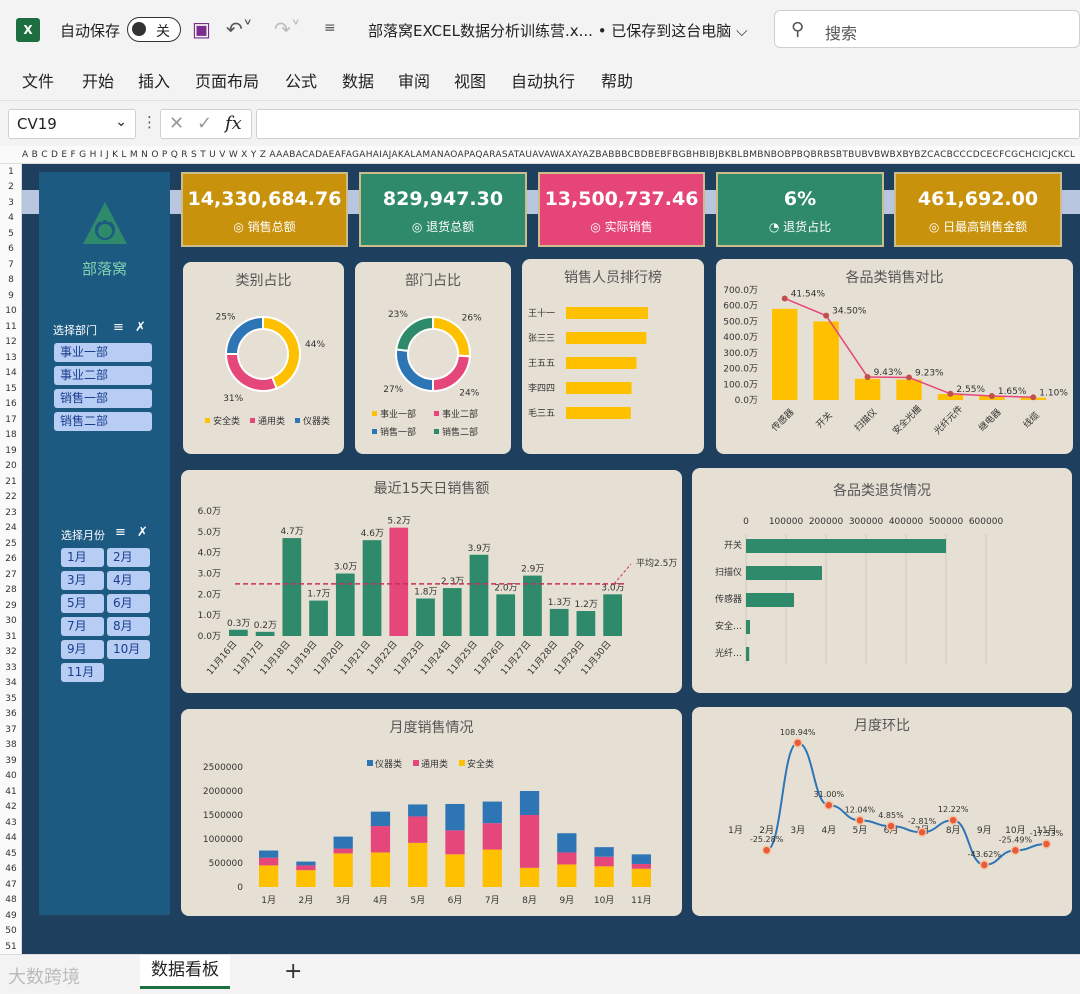 Image resolution: width=1080 pixels, height=994 pixels. What do you see at coordinates (11, 342) in the screenshot?
I see `row-header-12: 12` at bounding box center [11, 342].